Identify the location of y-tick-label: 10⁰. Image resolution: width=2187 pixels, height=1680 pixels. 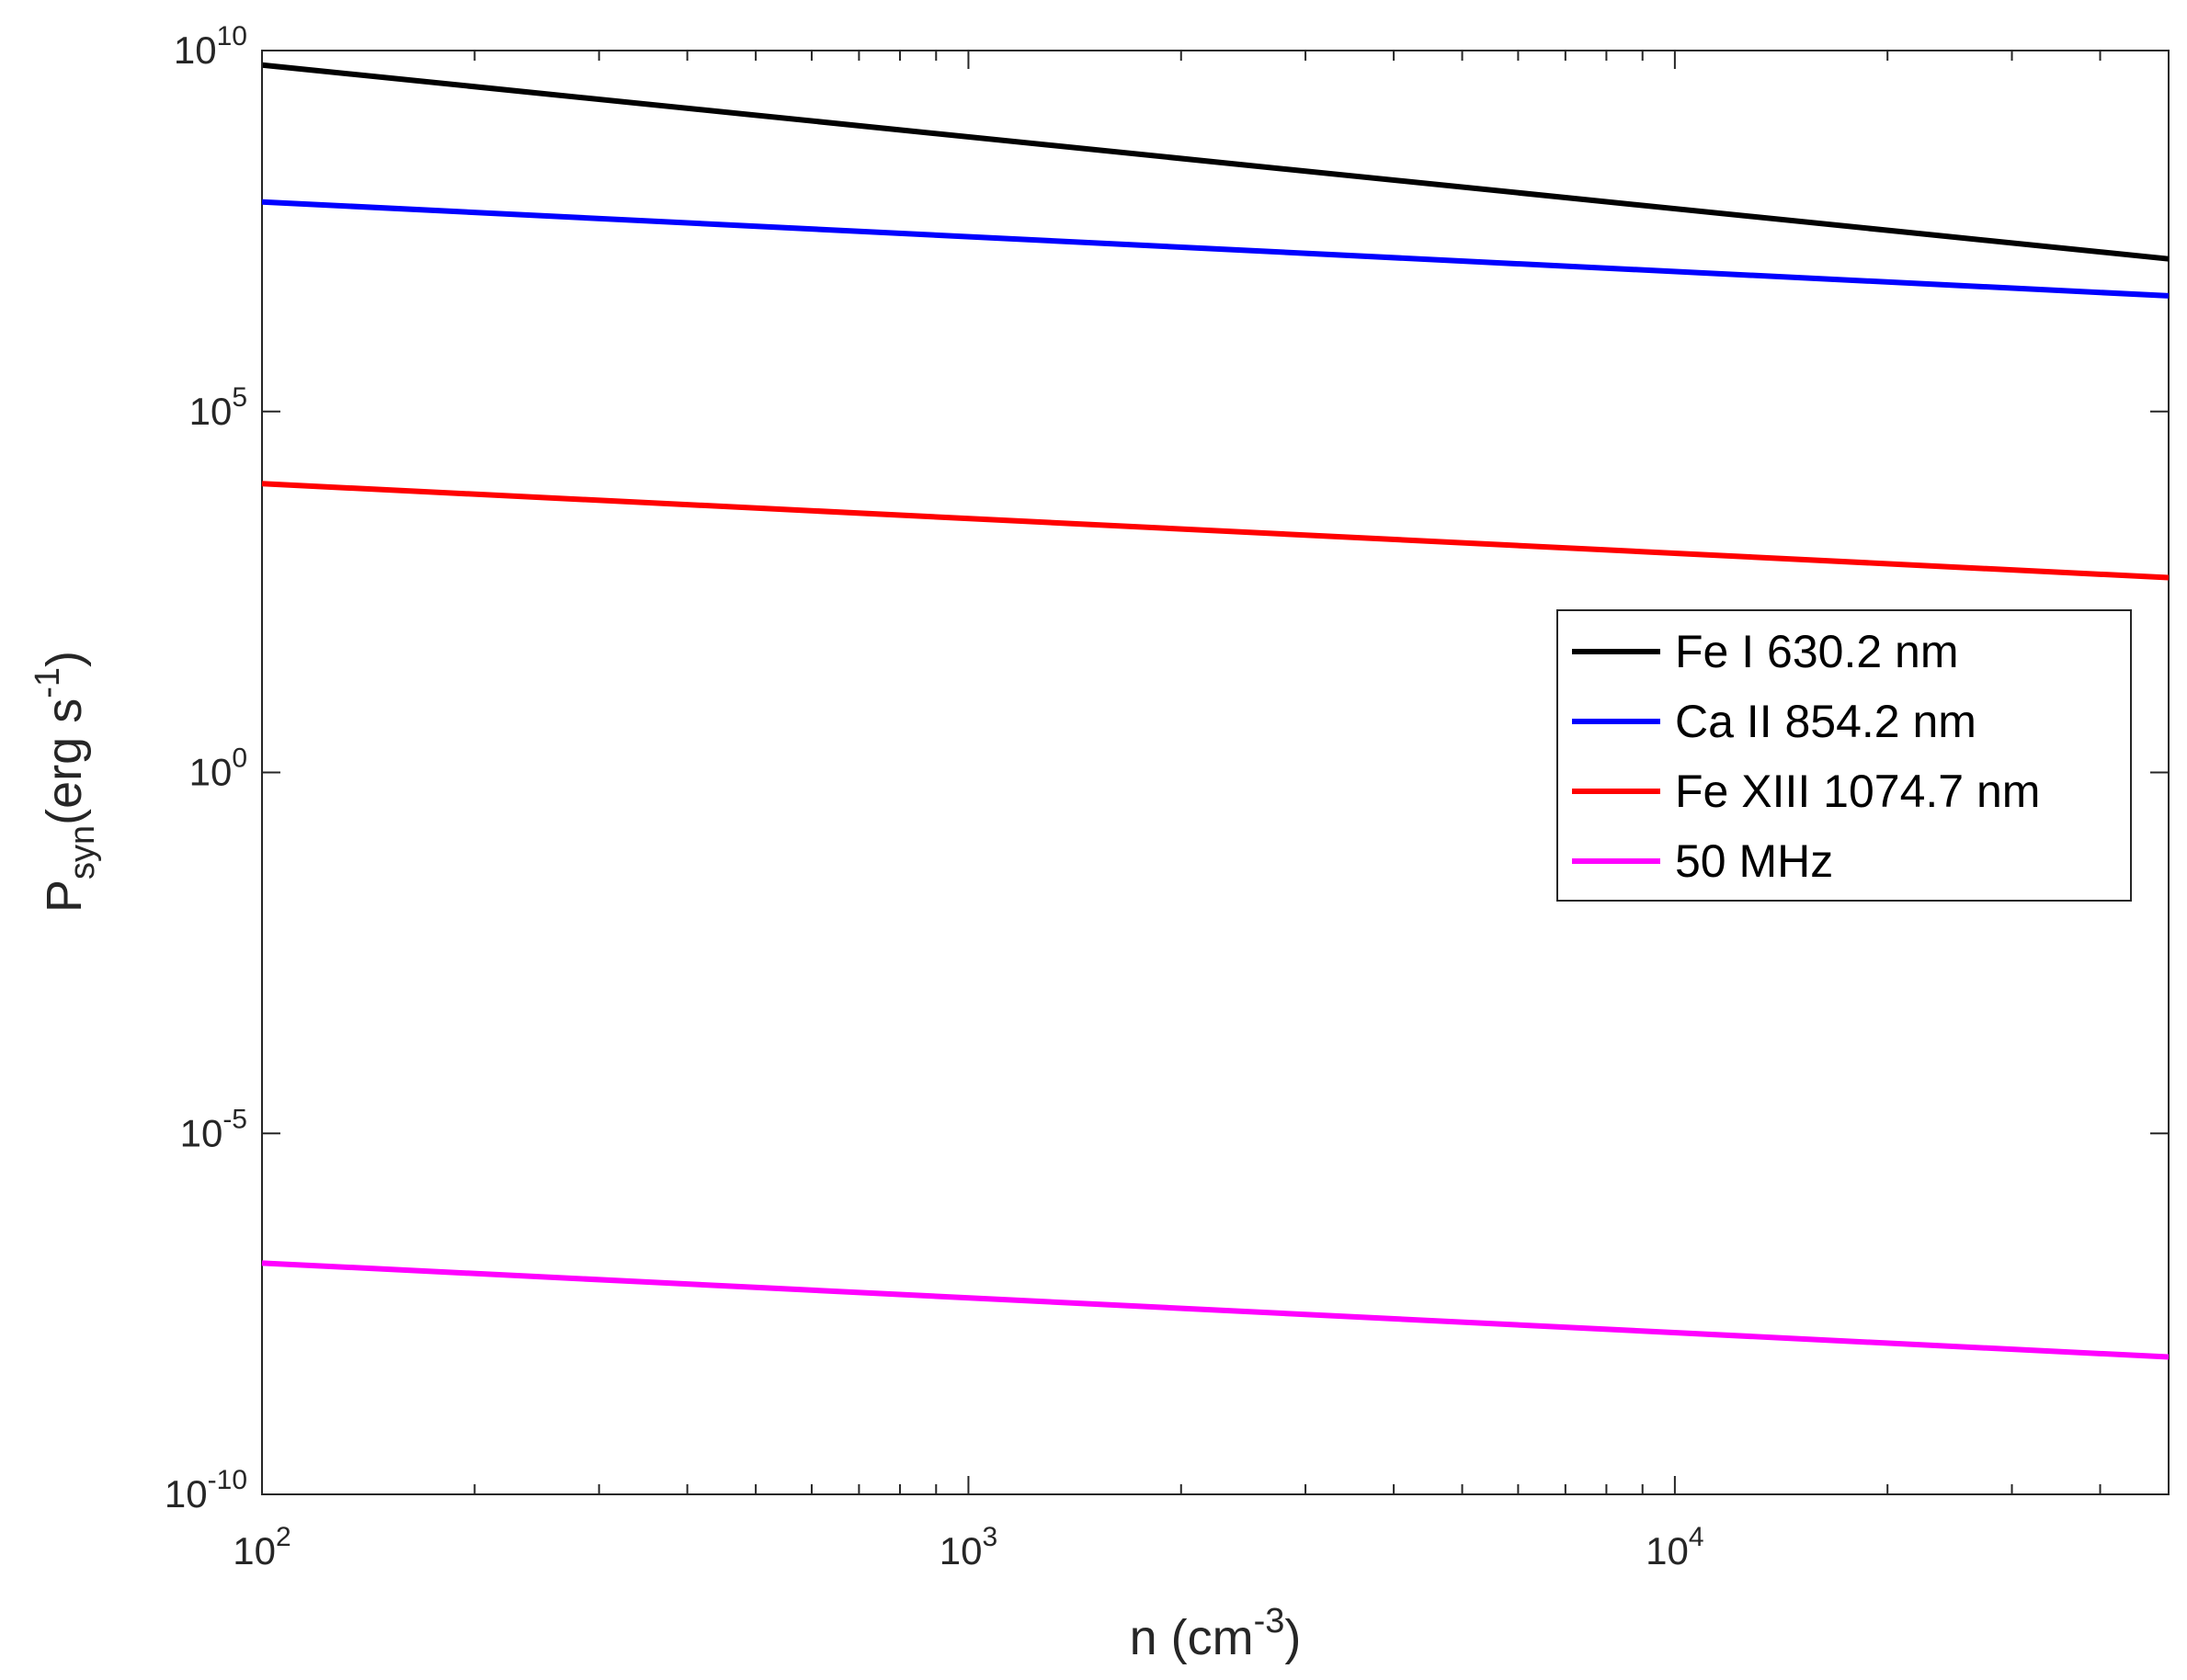
(218, 769).